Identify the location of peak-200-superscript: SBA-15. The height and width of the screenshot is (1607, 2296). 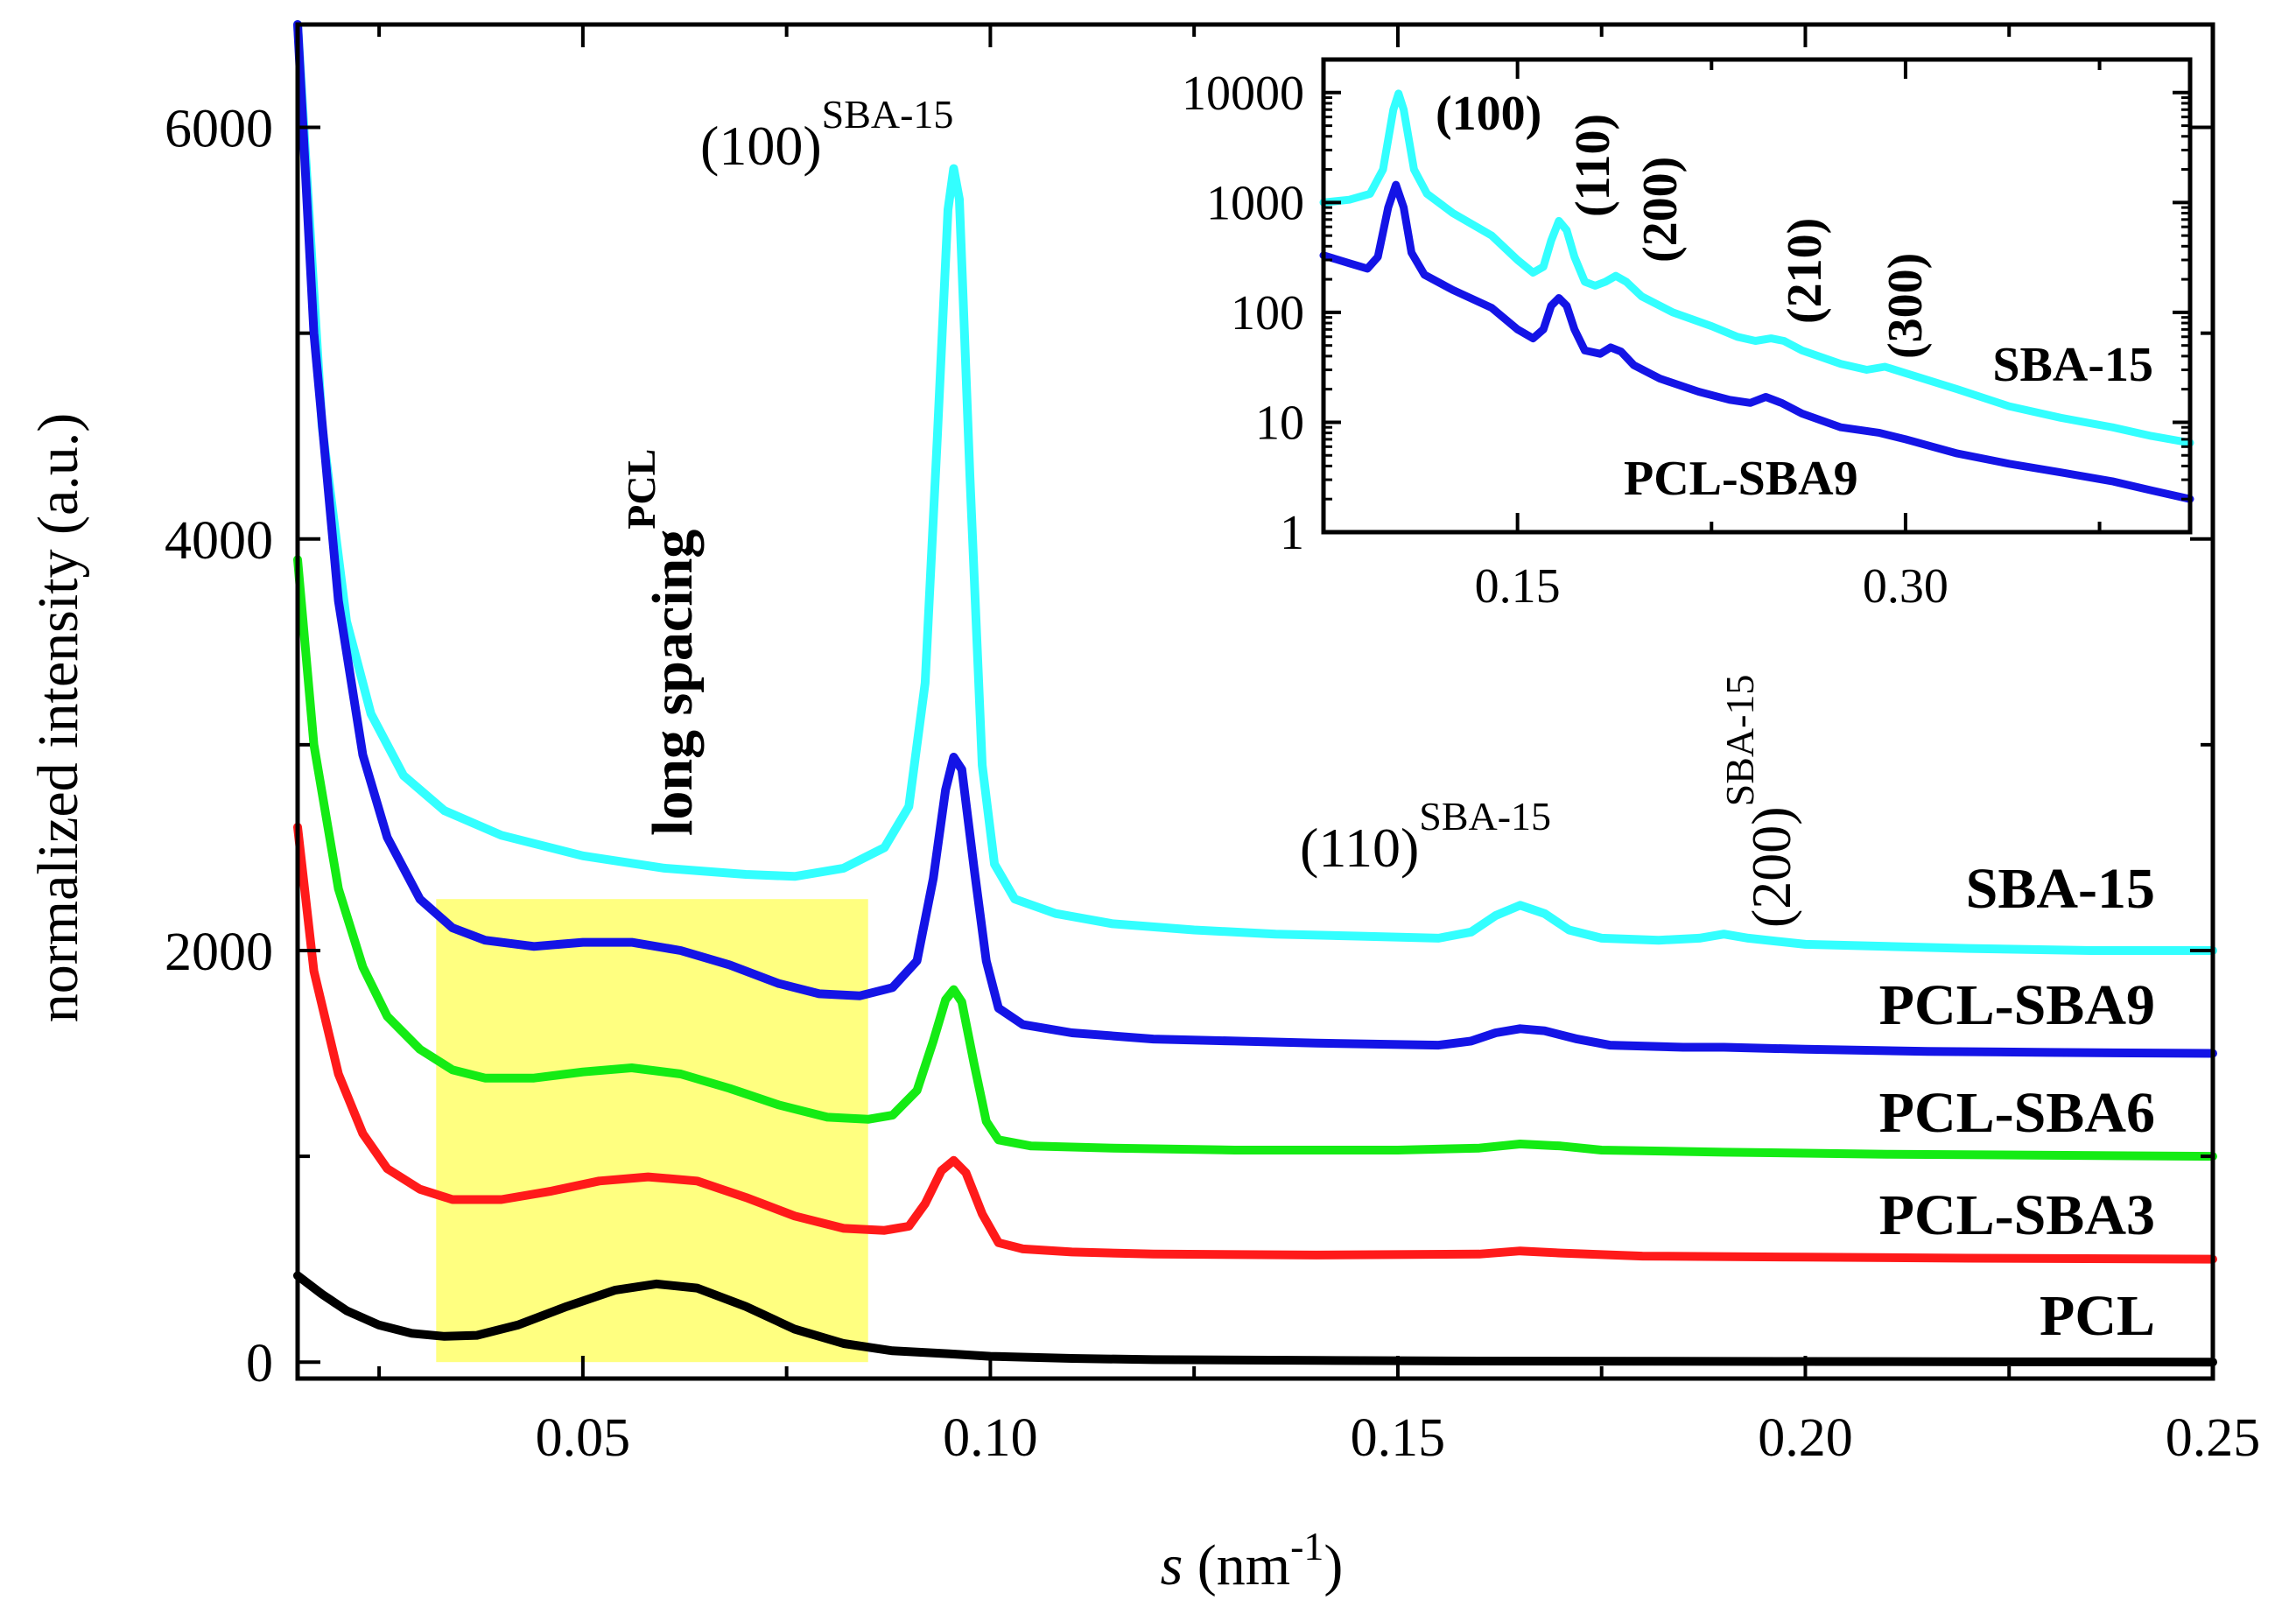
(1740, 741).